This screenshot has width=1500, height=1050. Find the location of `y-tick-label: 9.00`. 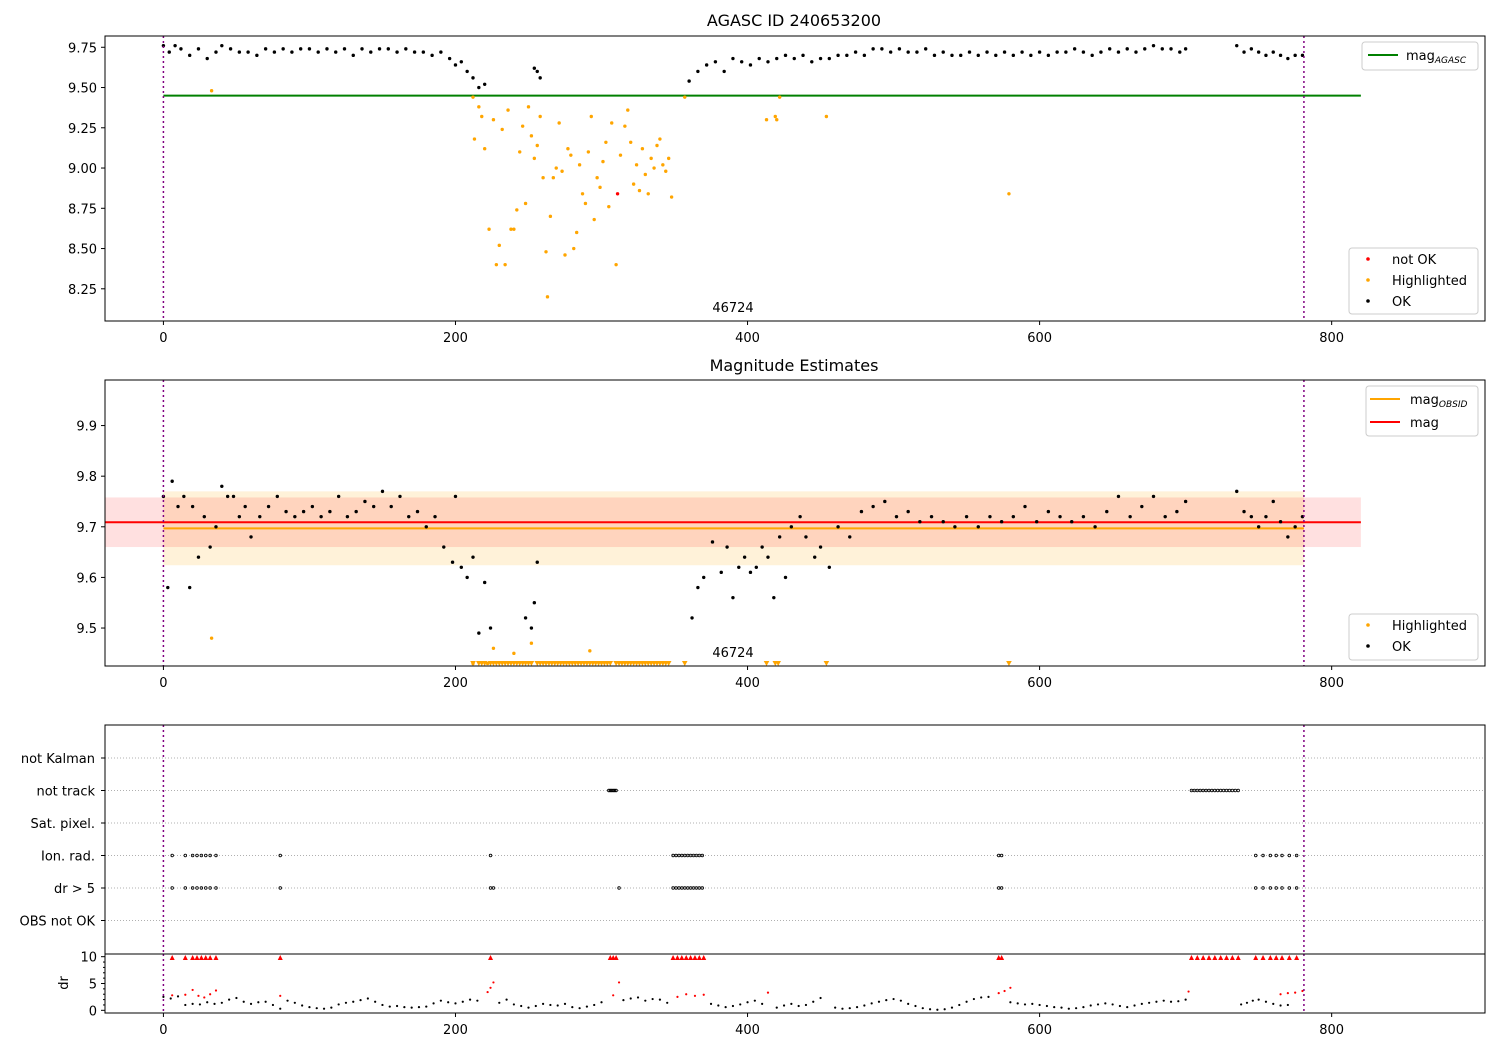

y-tick-label: 9.00 is located at coordinates (82, 169).